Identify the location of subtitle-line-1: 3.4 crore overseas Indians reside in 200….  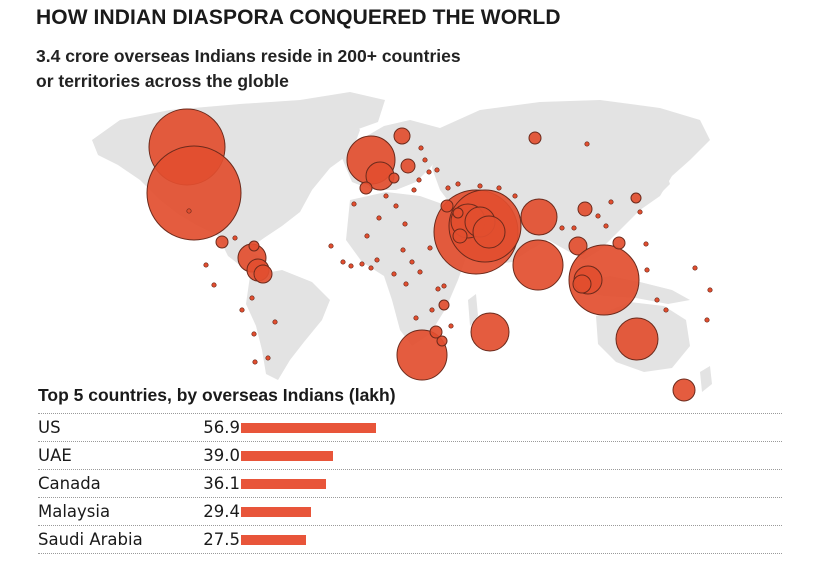
(248, 56).